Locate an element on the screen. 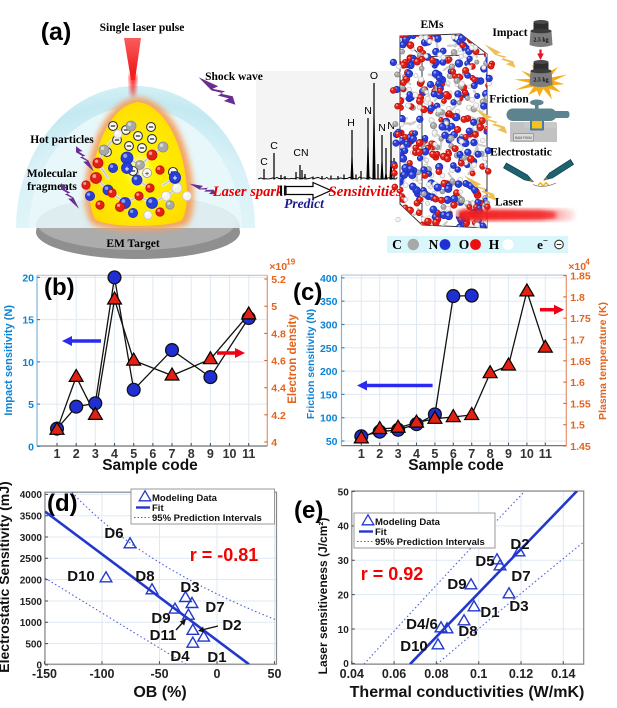 The width and height of the screenshot is (617, 708). svg-text: 3 is located at coordinates (398, 454).